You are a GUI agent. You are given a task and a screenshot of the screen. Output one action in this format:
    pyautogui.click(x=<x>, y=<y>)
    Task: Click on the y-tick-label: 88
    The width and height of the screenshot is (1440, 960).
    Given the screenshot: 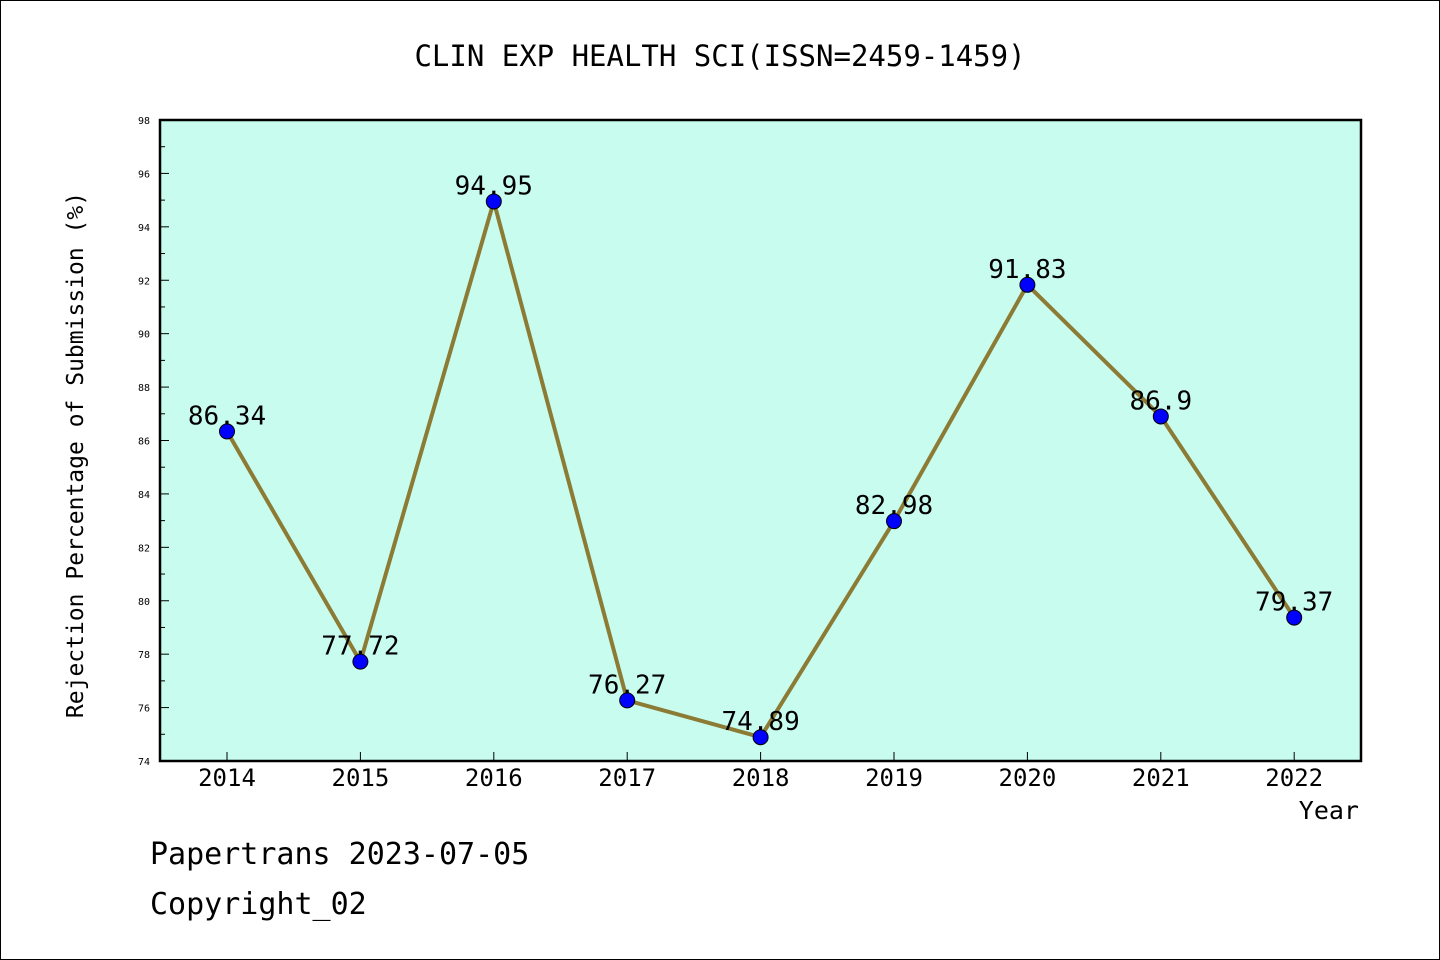 What is the action you would take?
    pyautogui.click(x=144, y=388)
    